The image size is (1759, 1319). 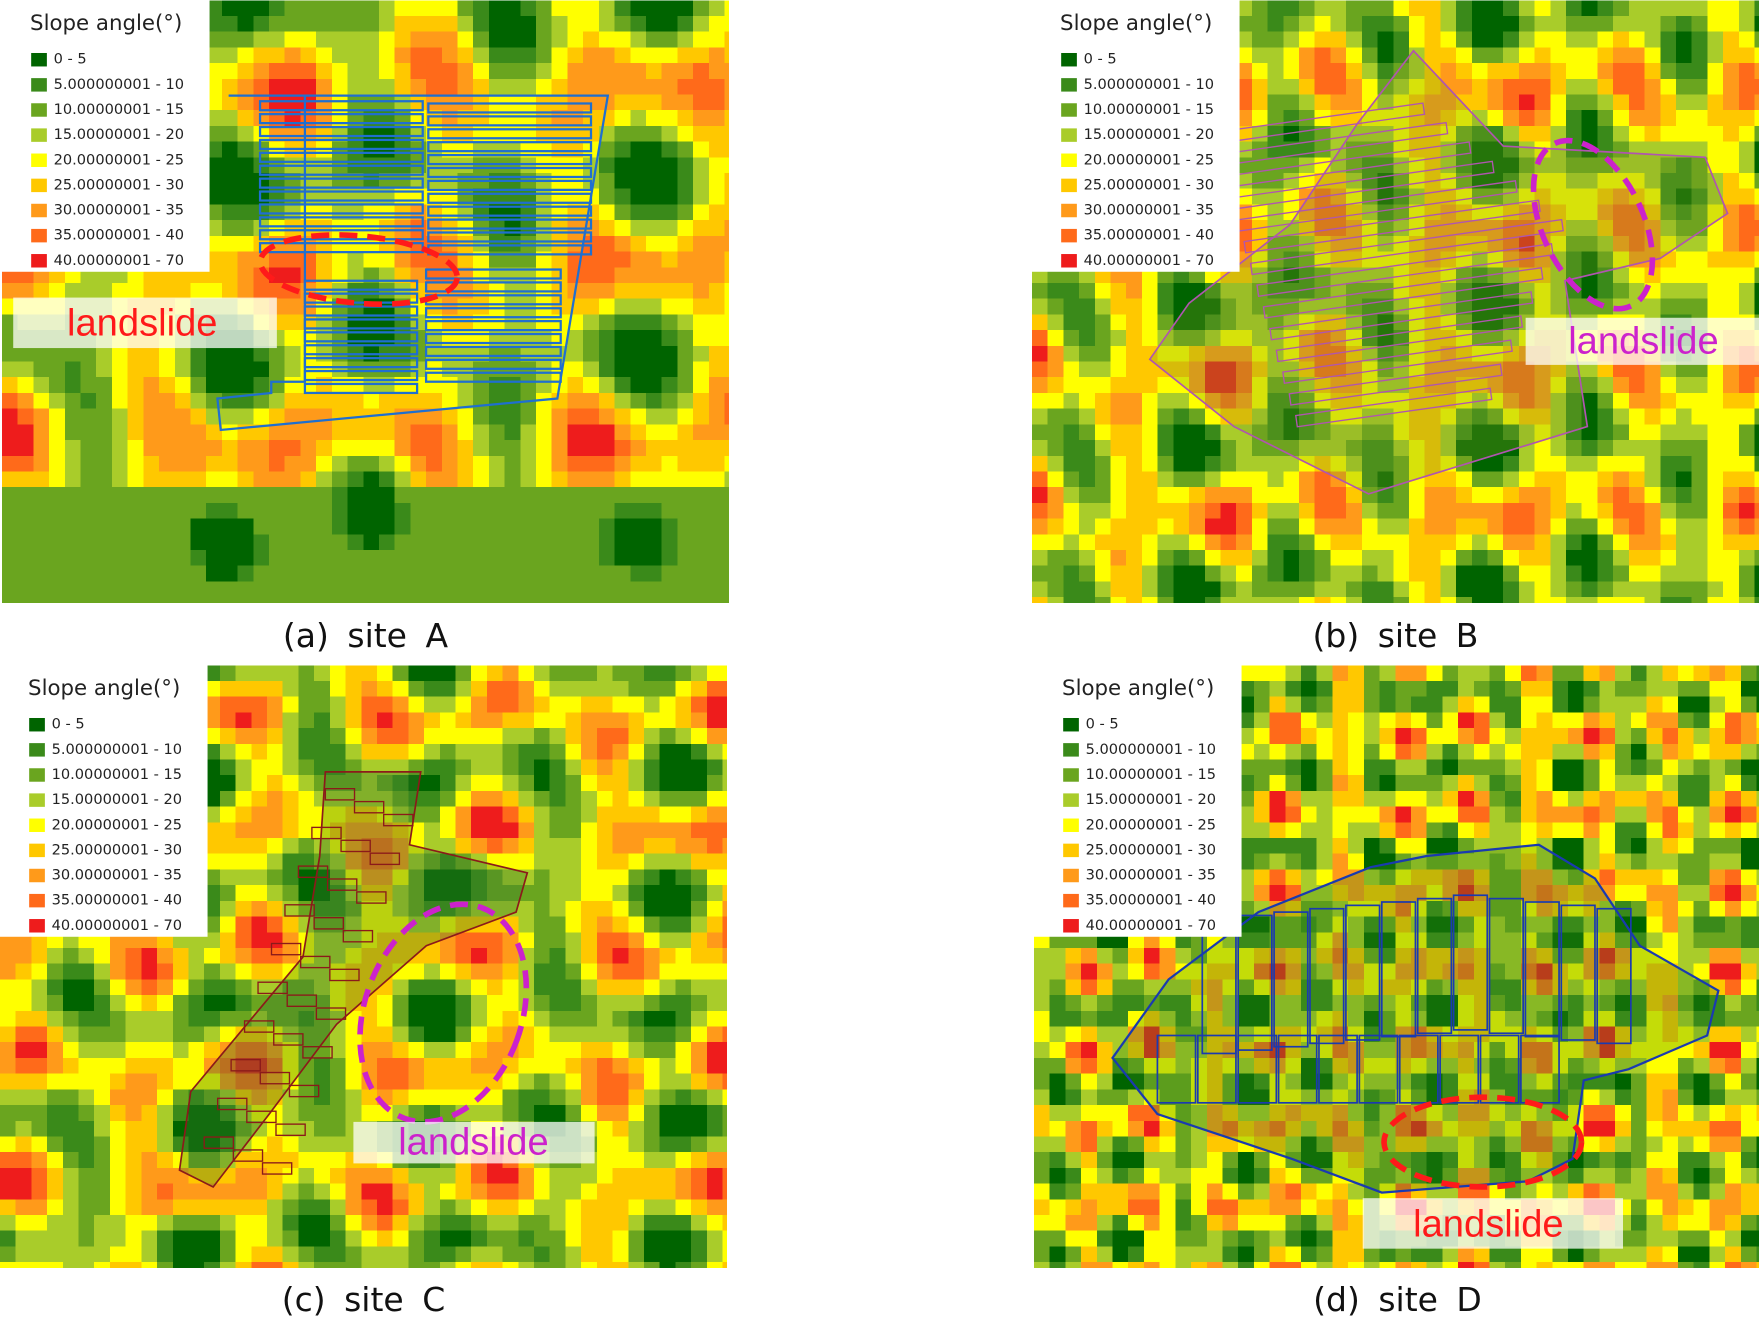 I want to click on legend-label: 10.00000001 - 15, so click(x=119, y=109).